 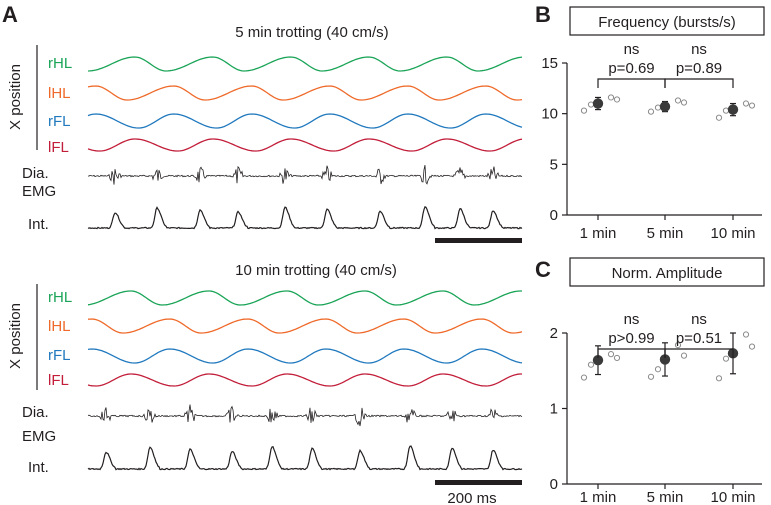 I want to click on chart-b-plot: 0 5 10 15 1 min 5 min 10 min ns p=0.69 ns p=0.89, so click(x=651, y=141).